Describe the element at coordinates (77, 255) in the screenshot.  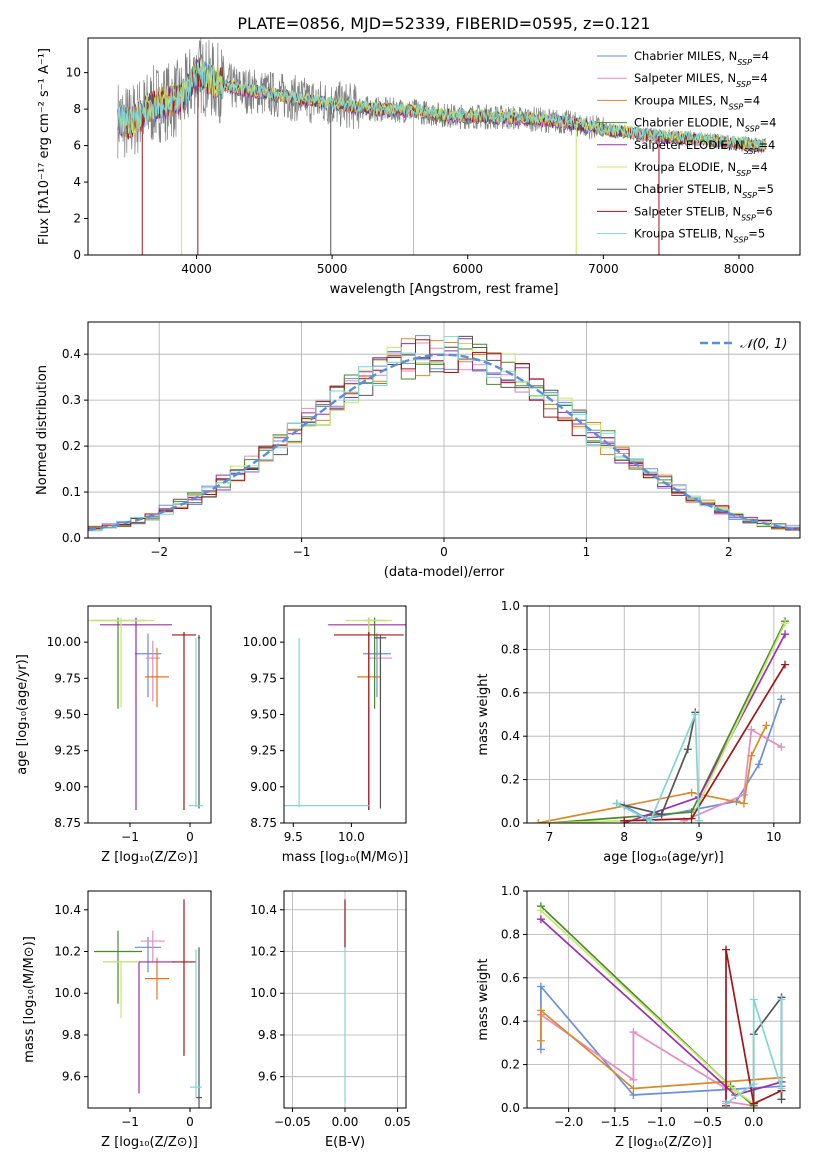
I see `y-tick-label: 0` at that location.